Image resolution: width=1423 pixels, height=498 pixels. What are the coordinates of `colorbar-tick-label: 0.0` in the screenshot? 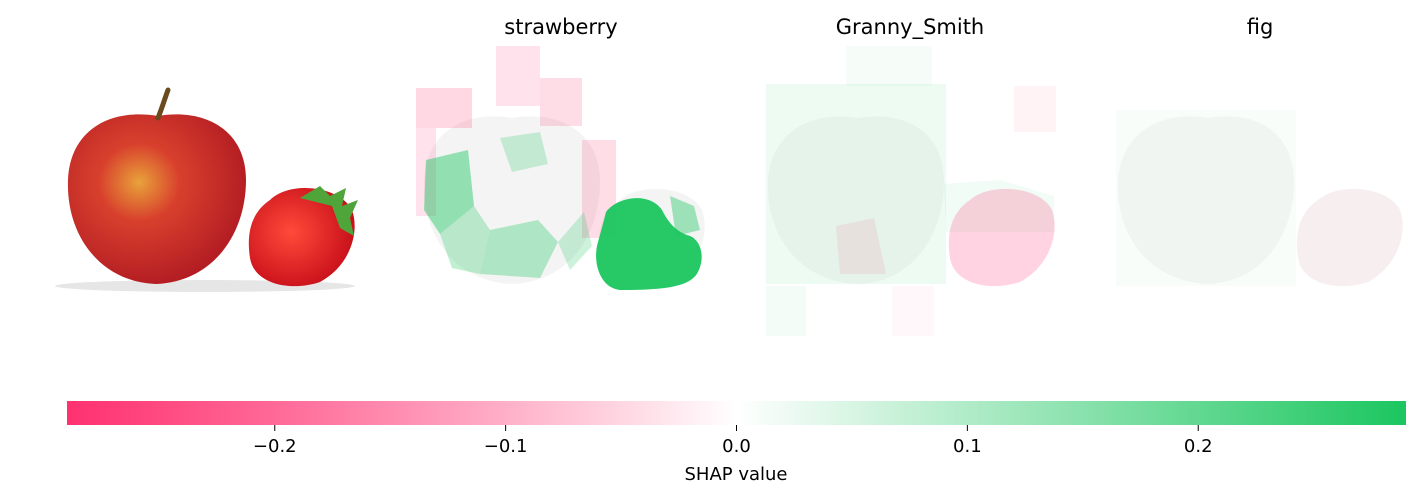 It's located at (736, 446).